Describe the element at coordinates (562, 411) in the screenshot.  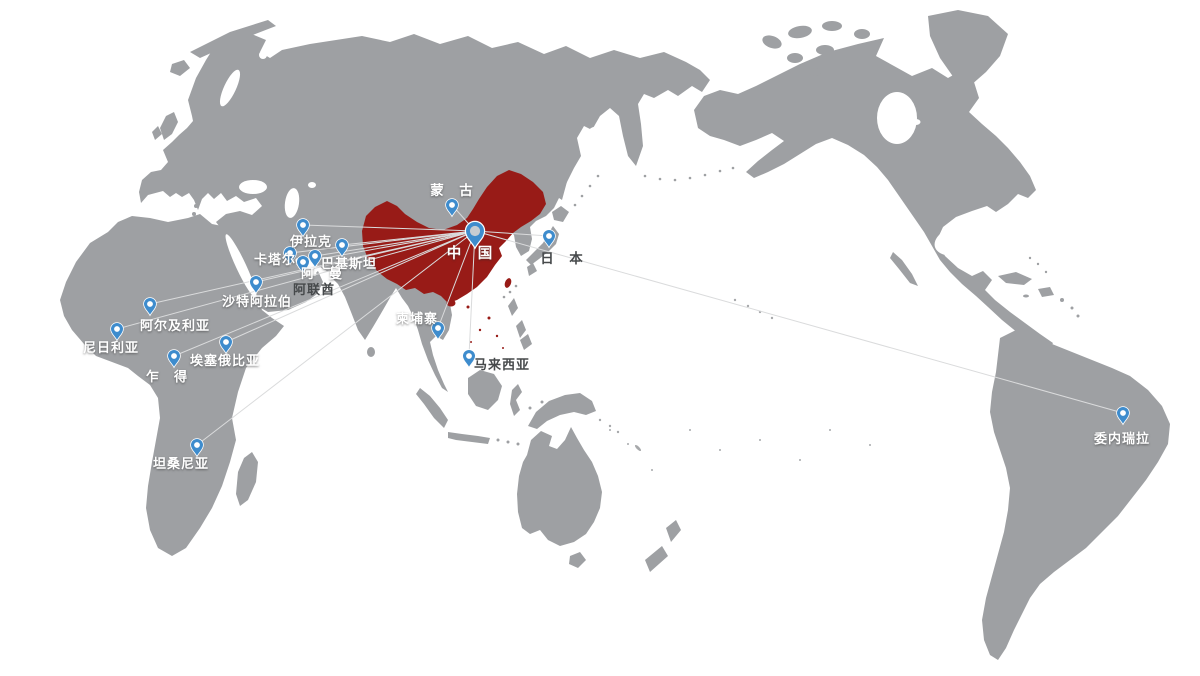
I see `island-new-guinea` at that location.